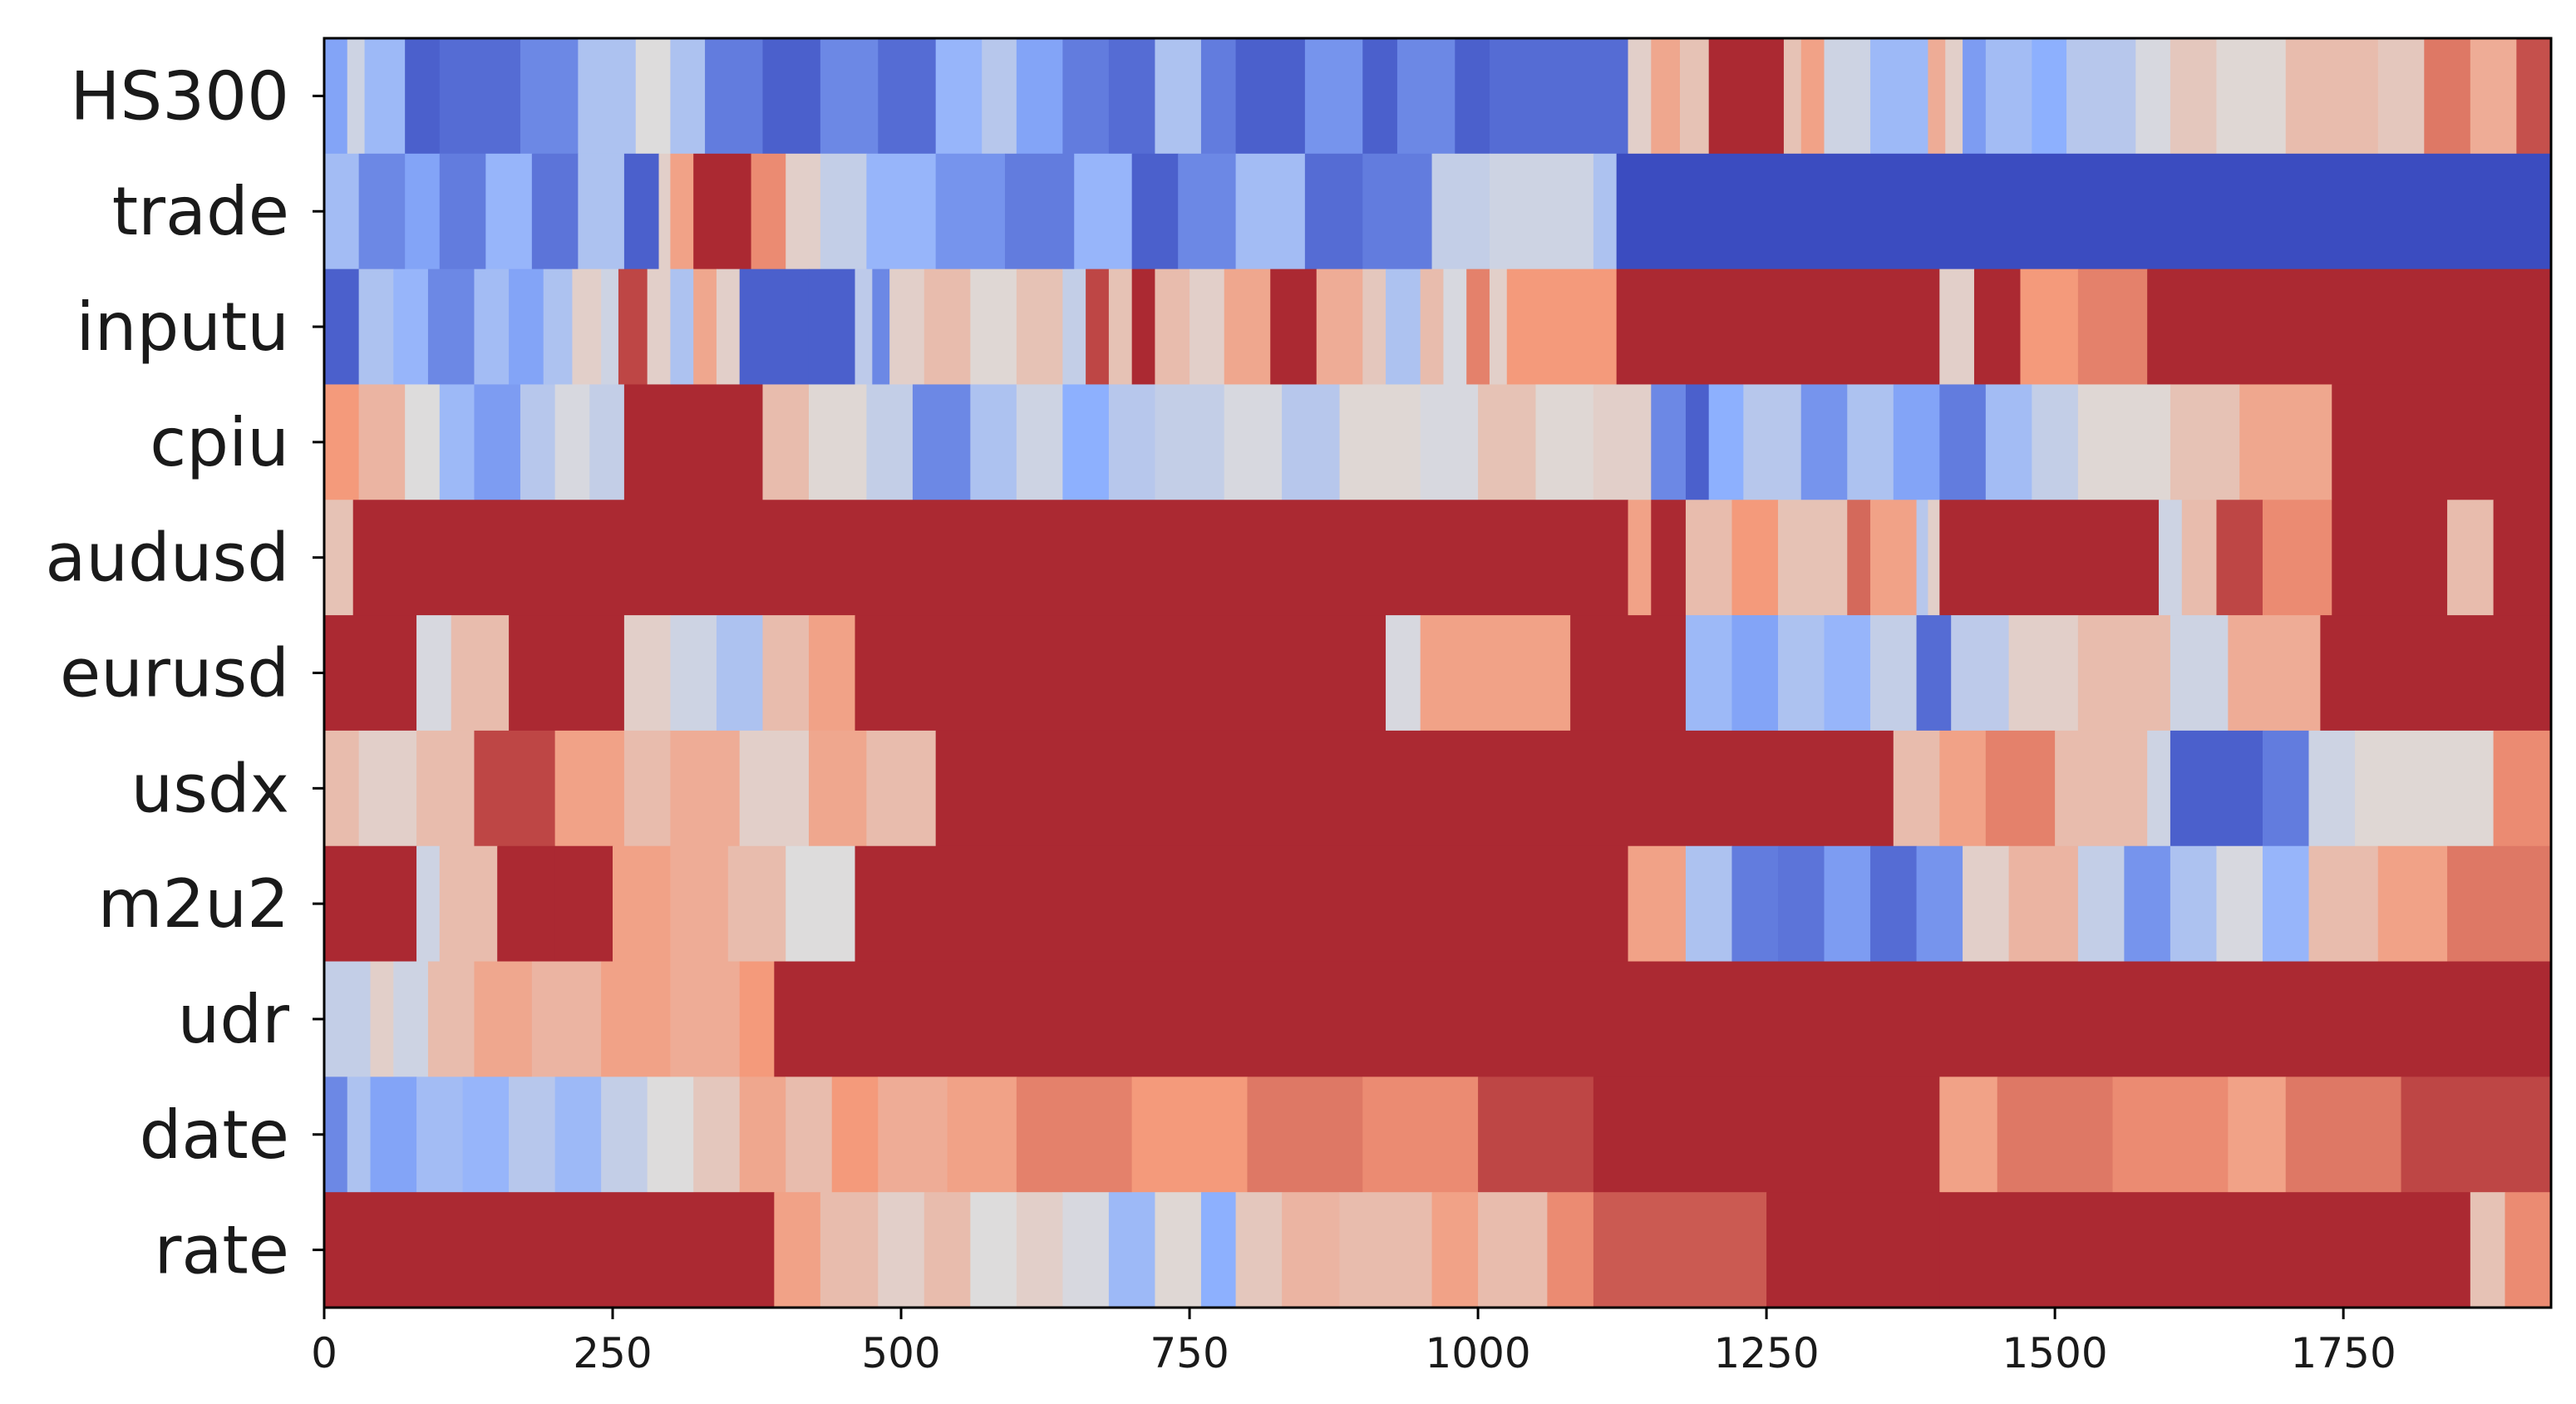 The image size is (2576, 1404). Describe the element at coordinates (1438, 442) in the screenshot. I see `heatmap-row-cpiu` at that location.